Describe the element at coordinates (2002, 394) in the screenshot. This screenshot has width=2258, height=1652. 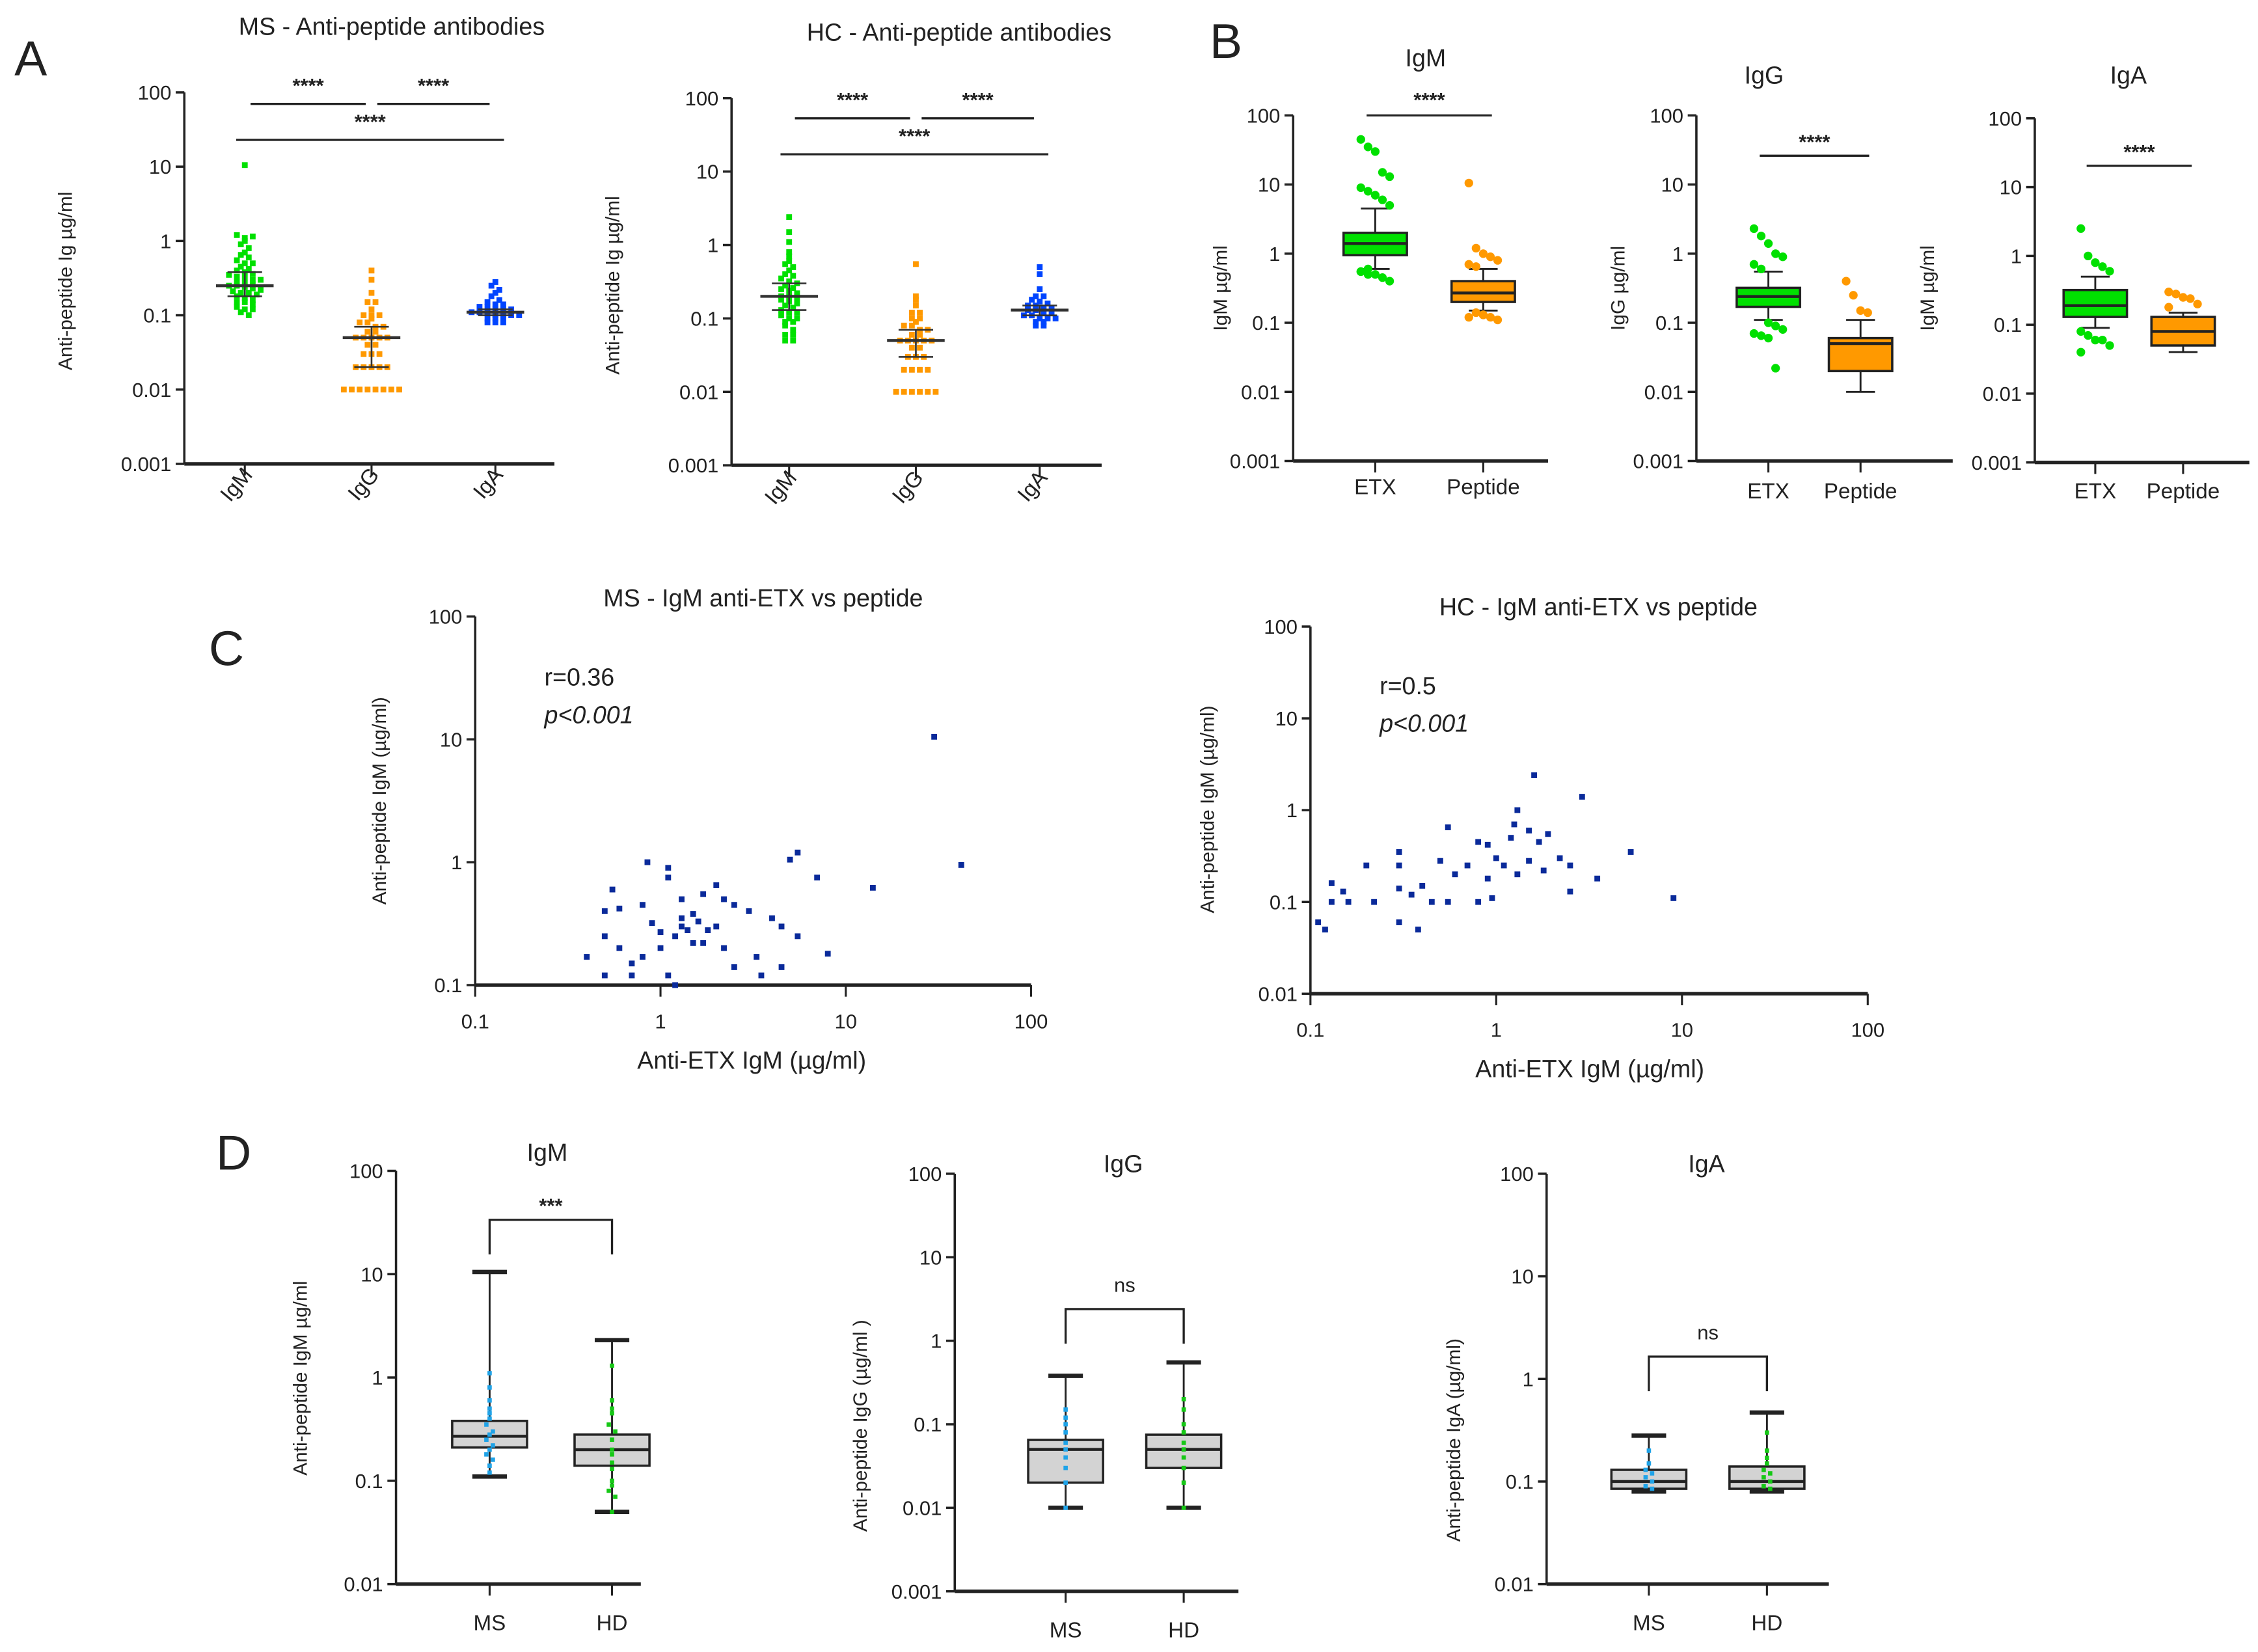
I see `y-tick-label: 0.01` at that location.